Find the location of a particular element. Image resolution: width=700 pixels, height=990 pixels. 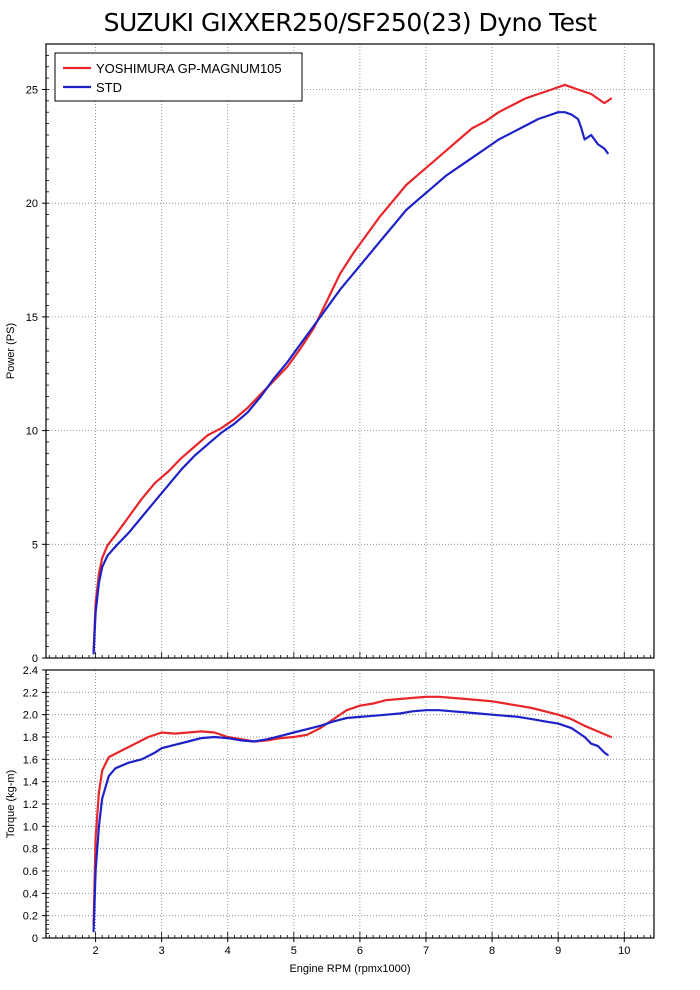

x-tick-label: 10 is located at coordinates (624, 951).